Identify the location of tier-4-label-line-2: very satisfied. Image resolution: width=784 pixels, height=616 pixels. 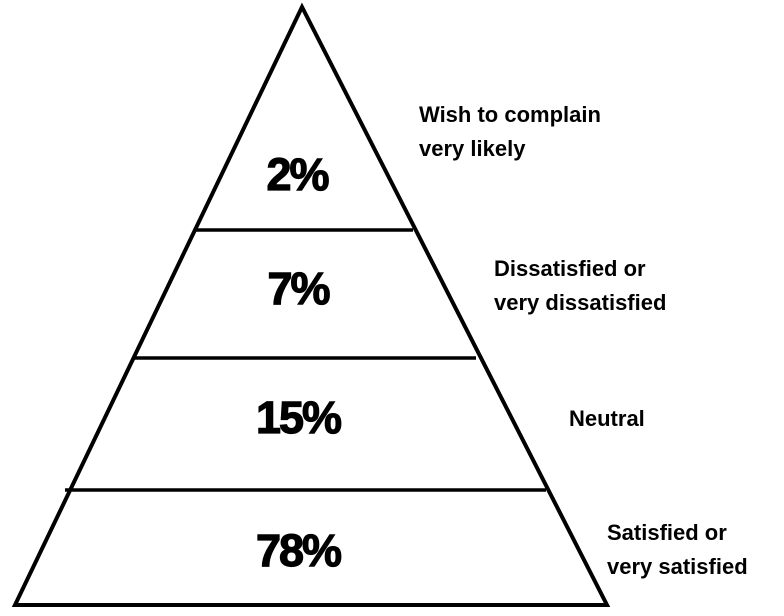
(677, 566).